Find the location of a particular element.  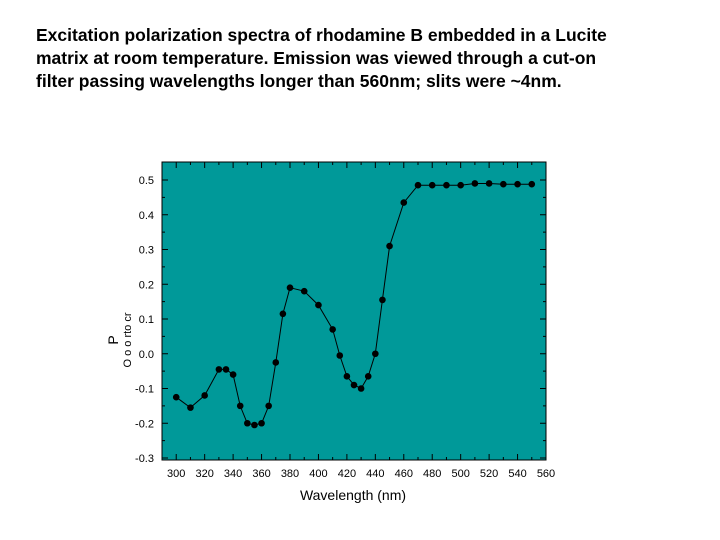

x-tick-label: 540 is located at coordinates (517, 474).